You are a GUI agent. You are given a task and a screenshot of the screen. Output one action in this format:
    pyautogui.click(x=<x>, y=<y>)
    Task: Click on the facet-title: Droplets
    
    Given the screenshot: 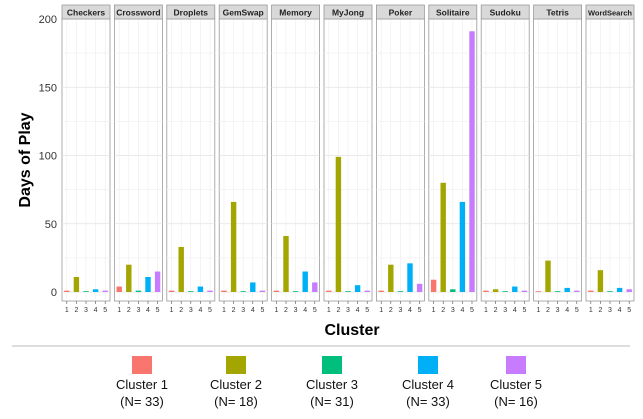 What is the action you would take?
    pyautogui.click(x=191, y=13)
    